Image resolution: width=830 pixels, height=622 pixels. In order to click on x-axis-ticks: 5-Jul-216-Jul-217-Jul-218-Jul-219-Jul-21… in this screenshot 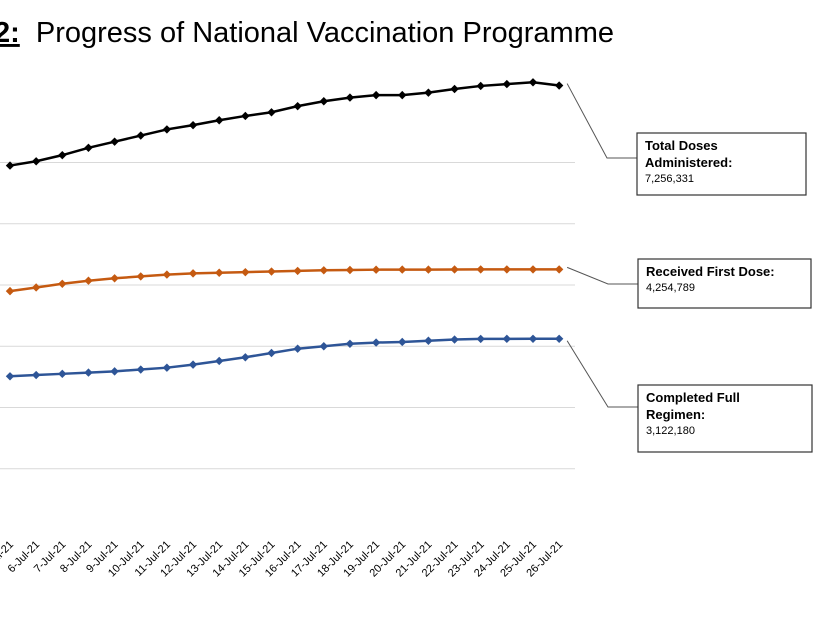, I will do `click(282, 559)`.